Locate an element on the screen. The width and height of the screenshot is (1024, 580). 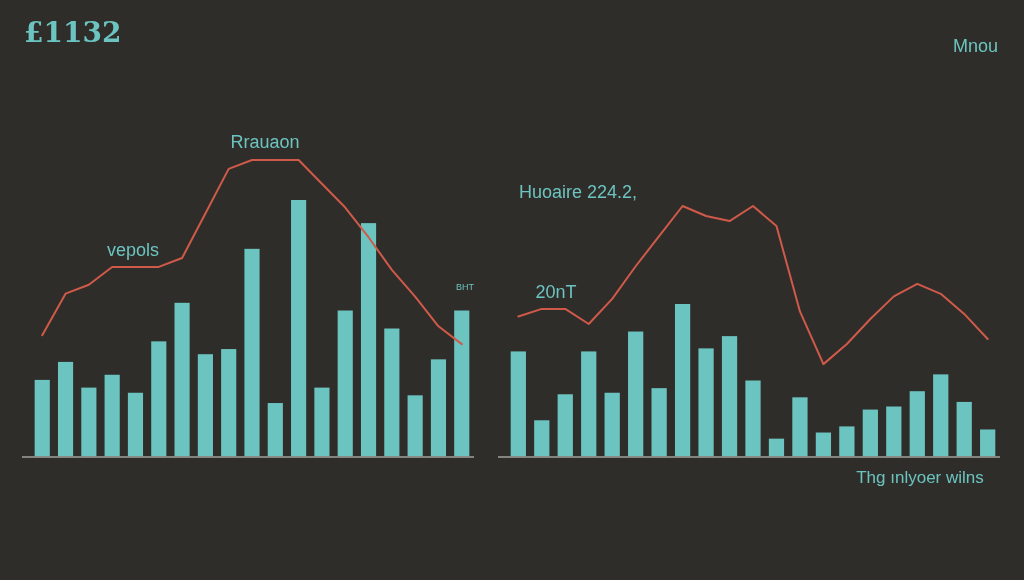
text: Rrauaon is located at coordinates (265, 142).